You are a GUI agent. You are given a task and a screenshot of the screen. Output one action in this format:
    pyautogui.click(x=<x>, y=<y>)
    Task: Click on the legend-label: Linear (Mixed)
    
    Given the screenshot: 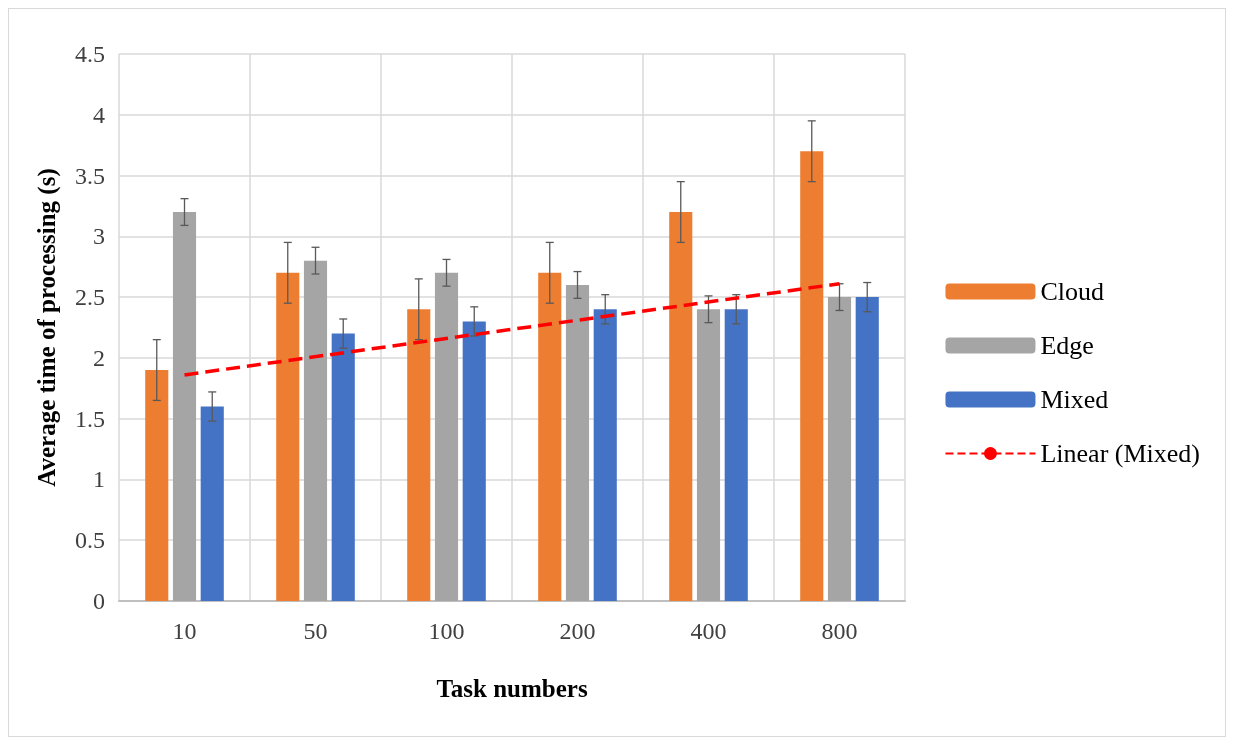 What is the action you would take?
    pyautogui.click(x=1120, y=453)
    